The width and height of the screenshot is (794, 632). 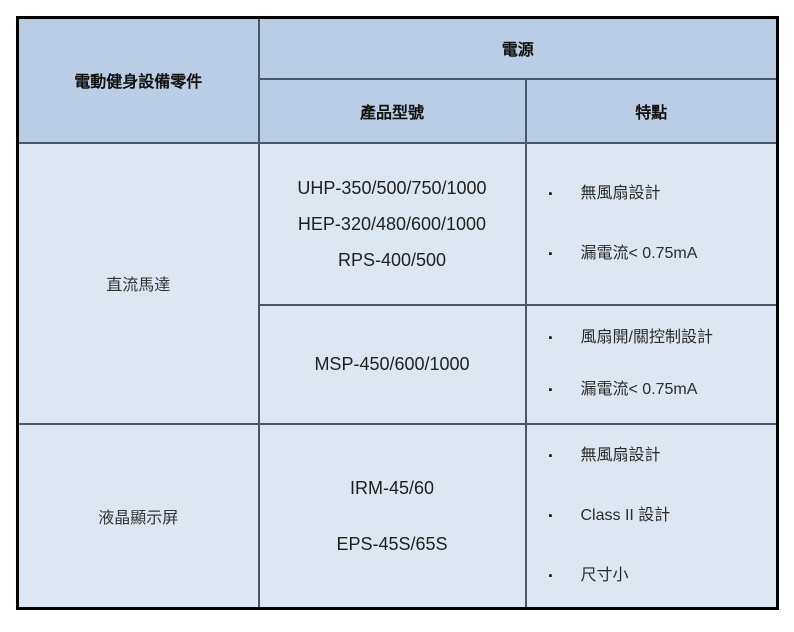 What do you see at coordinates (138, 283) in the screenshot?
I see `component-cell-dc-motor: 直流馬達` at bounding box center [138, 283].